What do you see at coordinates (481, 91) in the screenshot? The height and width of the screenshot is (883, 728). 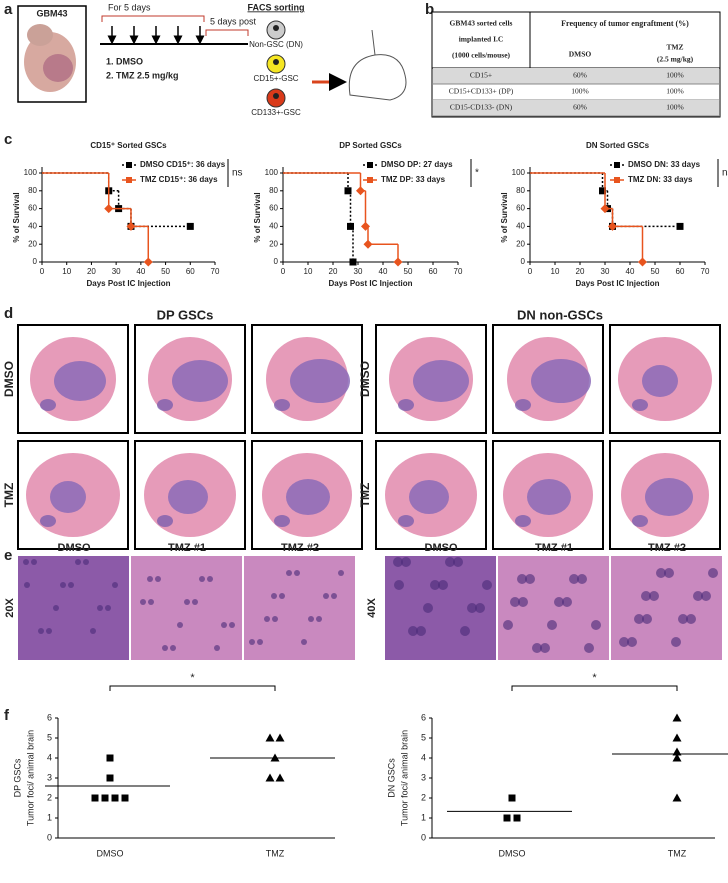 I see `table-cell: CD15+CD133+ (DP)` at bounding box center [481, 91].